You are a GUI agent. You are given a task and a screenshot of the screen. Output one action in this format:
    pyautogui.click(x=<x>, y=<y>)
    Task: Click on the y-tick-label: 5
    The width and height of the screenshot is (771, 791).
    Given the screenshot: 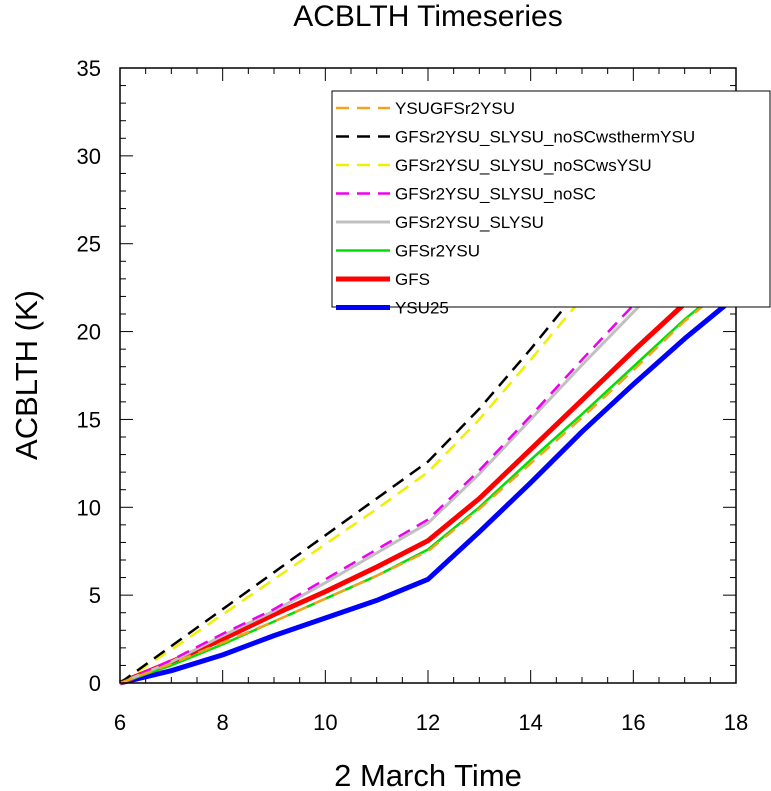 What is the action you would take?
    pyautogui.click(x=95, y=595)
    